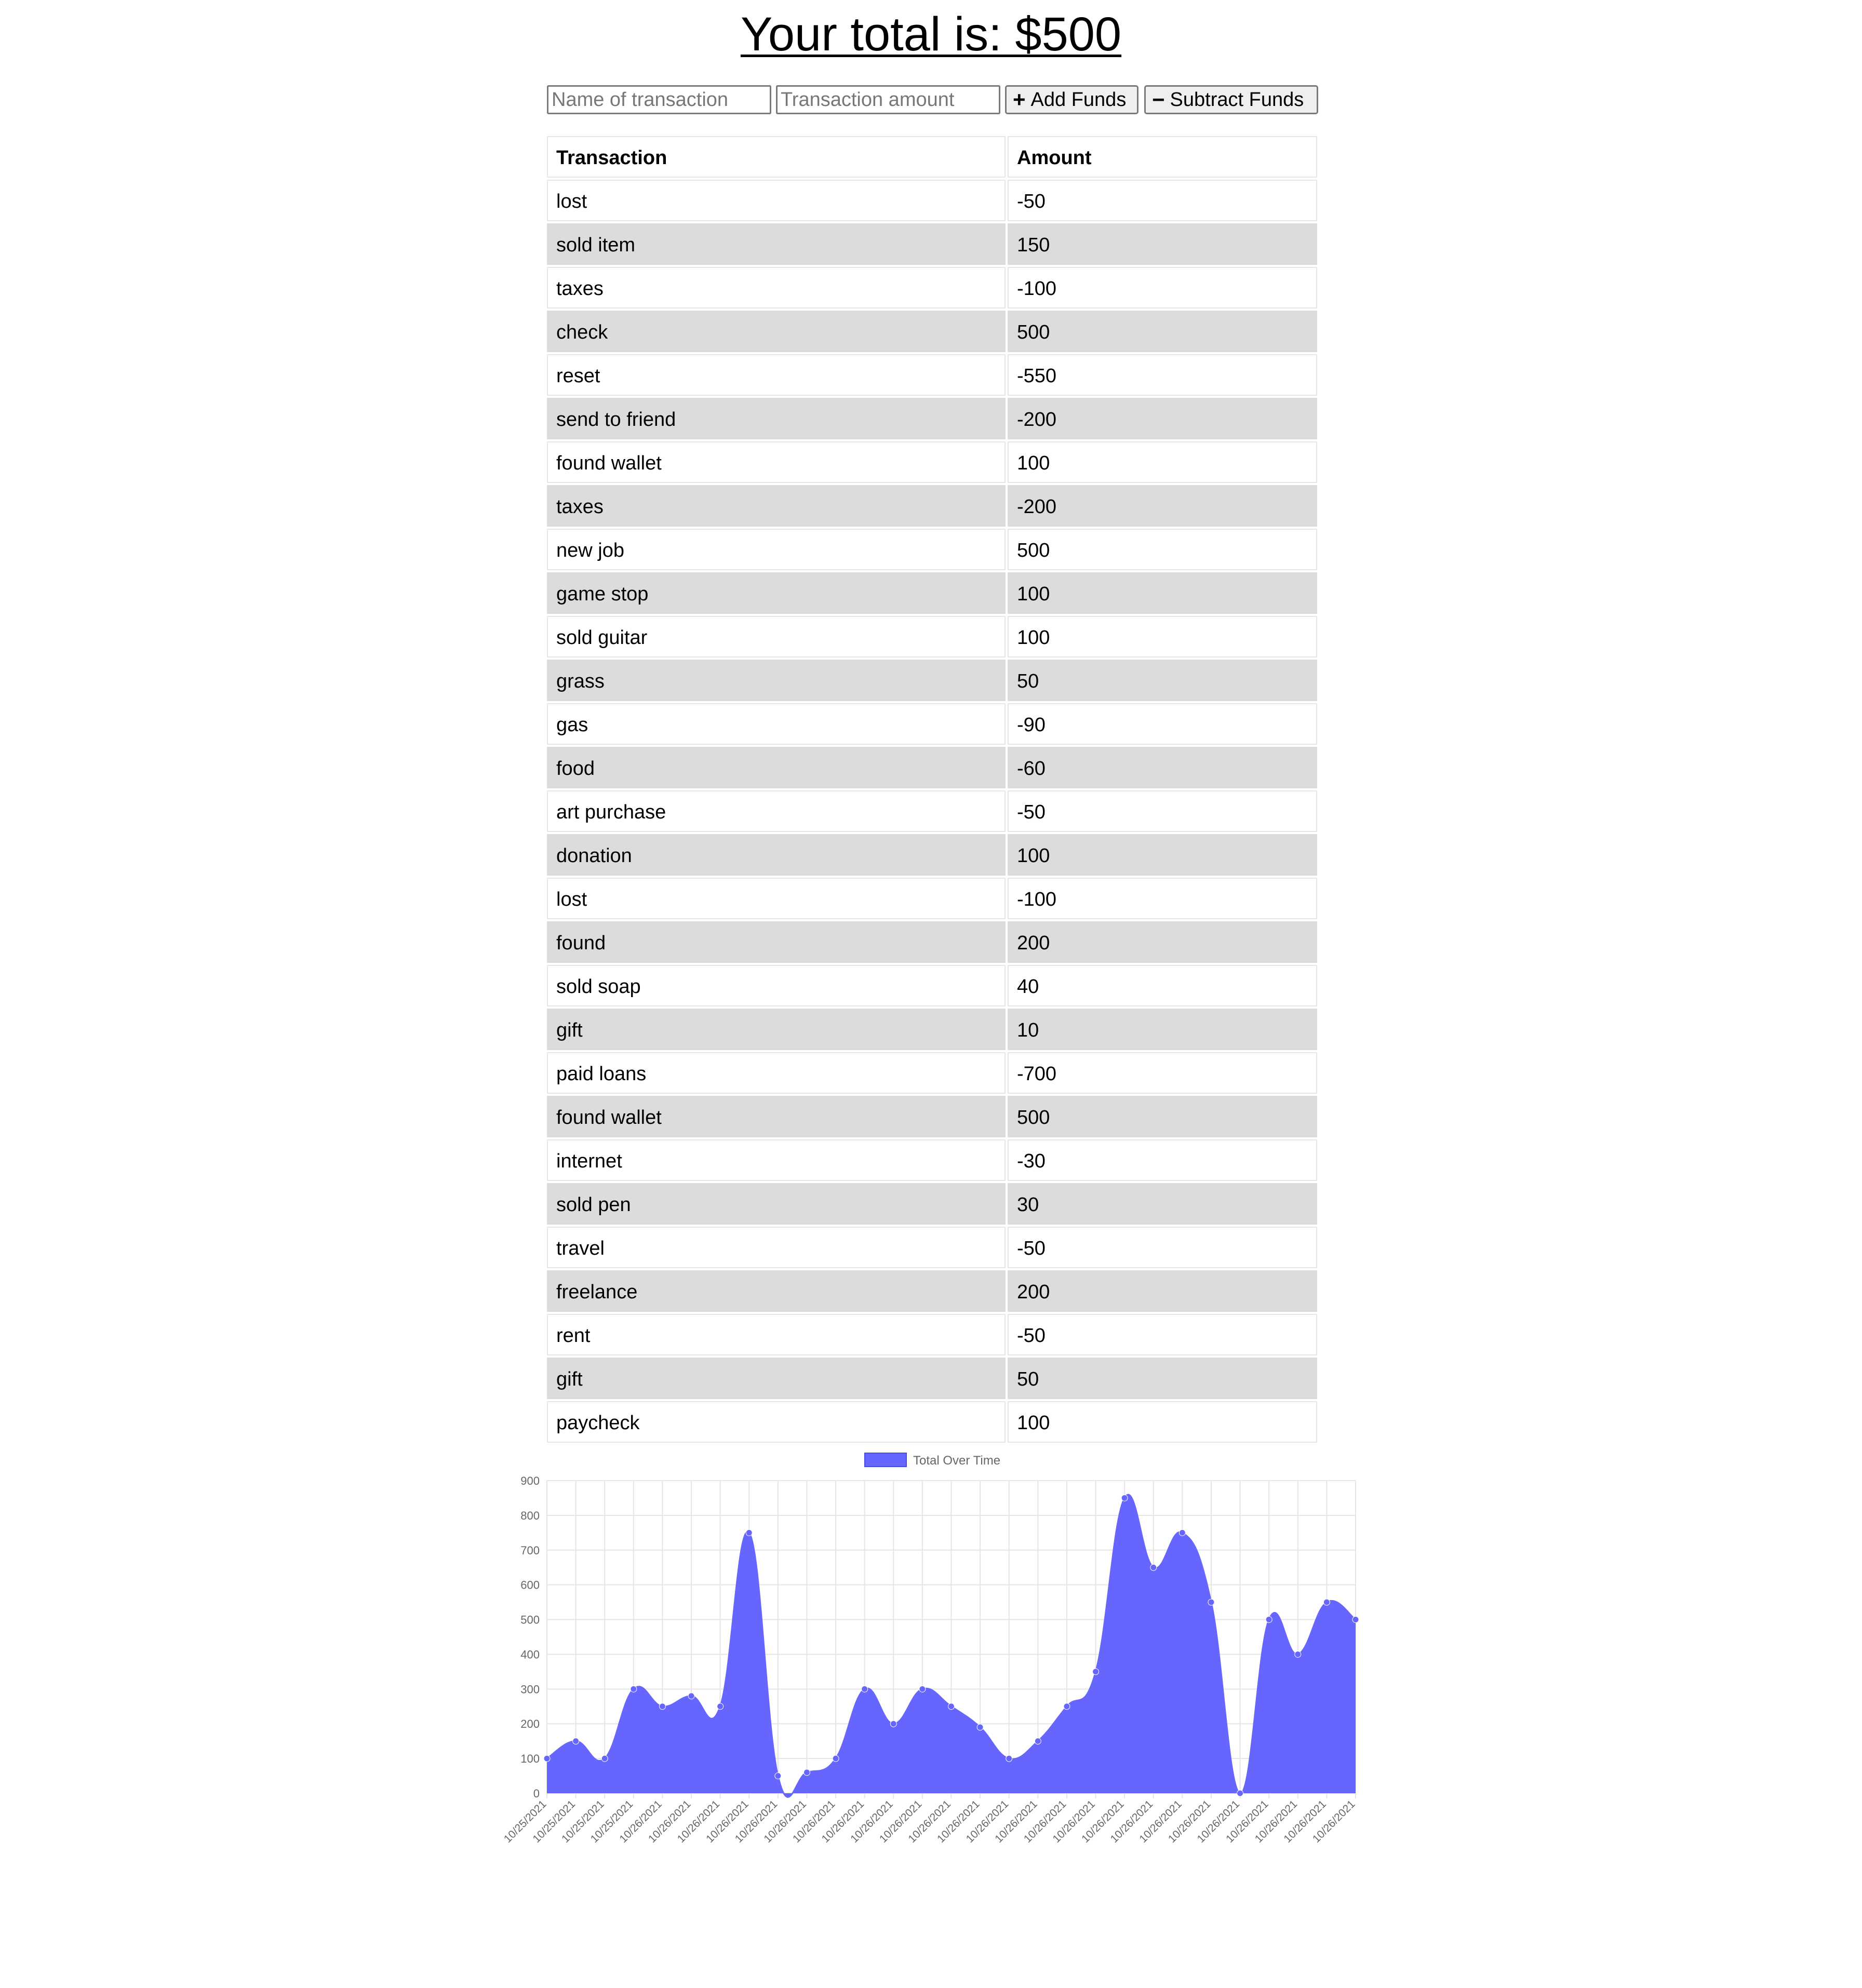 This screenshot has height=1988, width=1862. What do you see at coordinates (530, 1689) in the screenshot?
I see `y-tick-label: 300` at bounding box center [530, 1689].